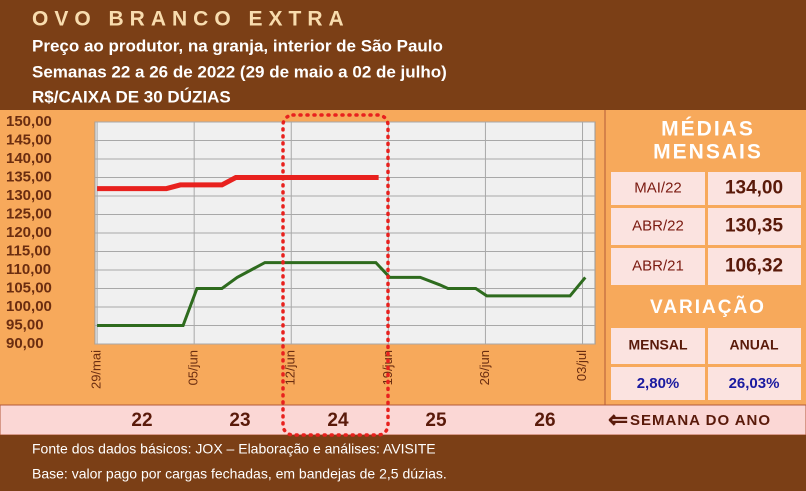 Image resolution: width=806 pixels, height=491 pixels. I want to click on average-label: ABR/21, so click(658, 265).